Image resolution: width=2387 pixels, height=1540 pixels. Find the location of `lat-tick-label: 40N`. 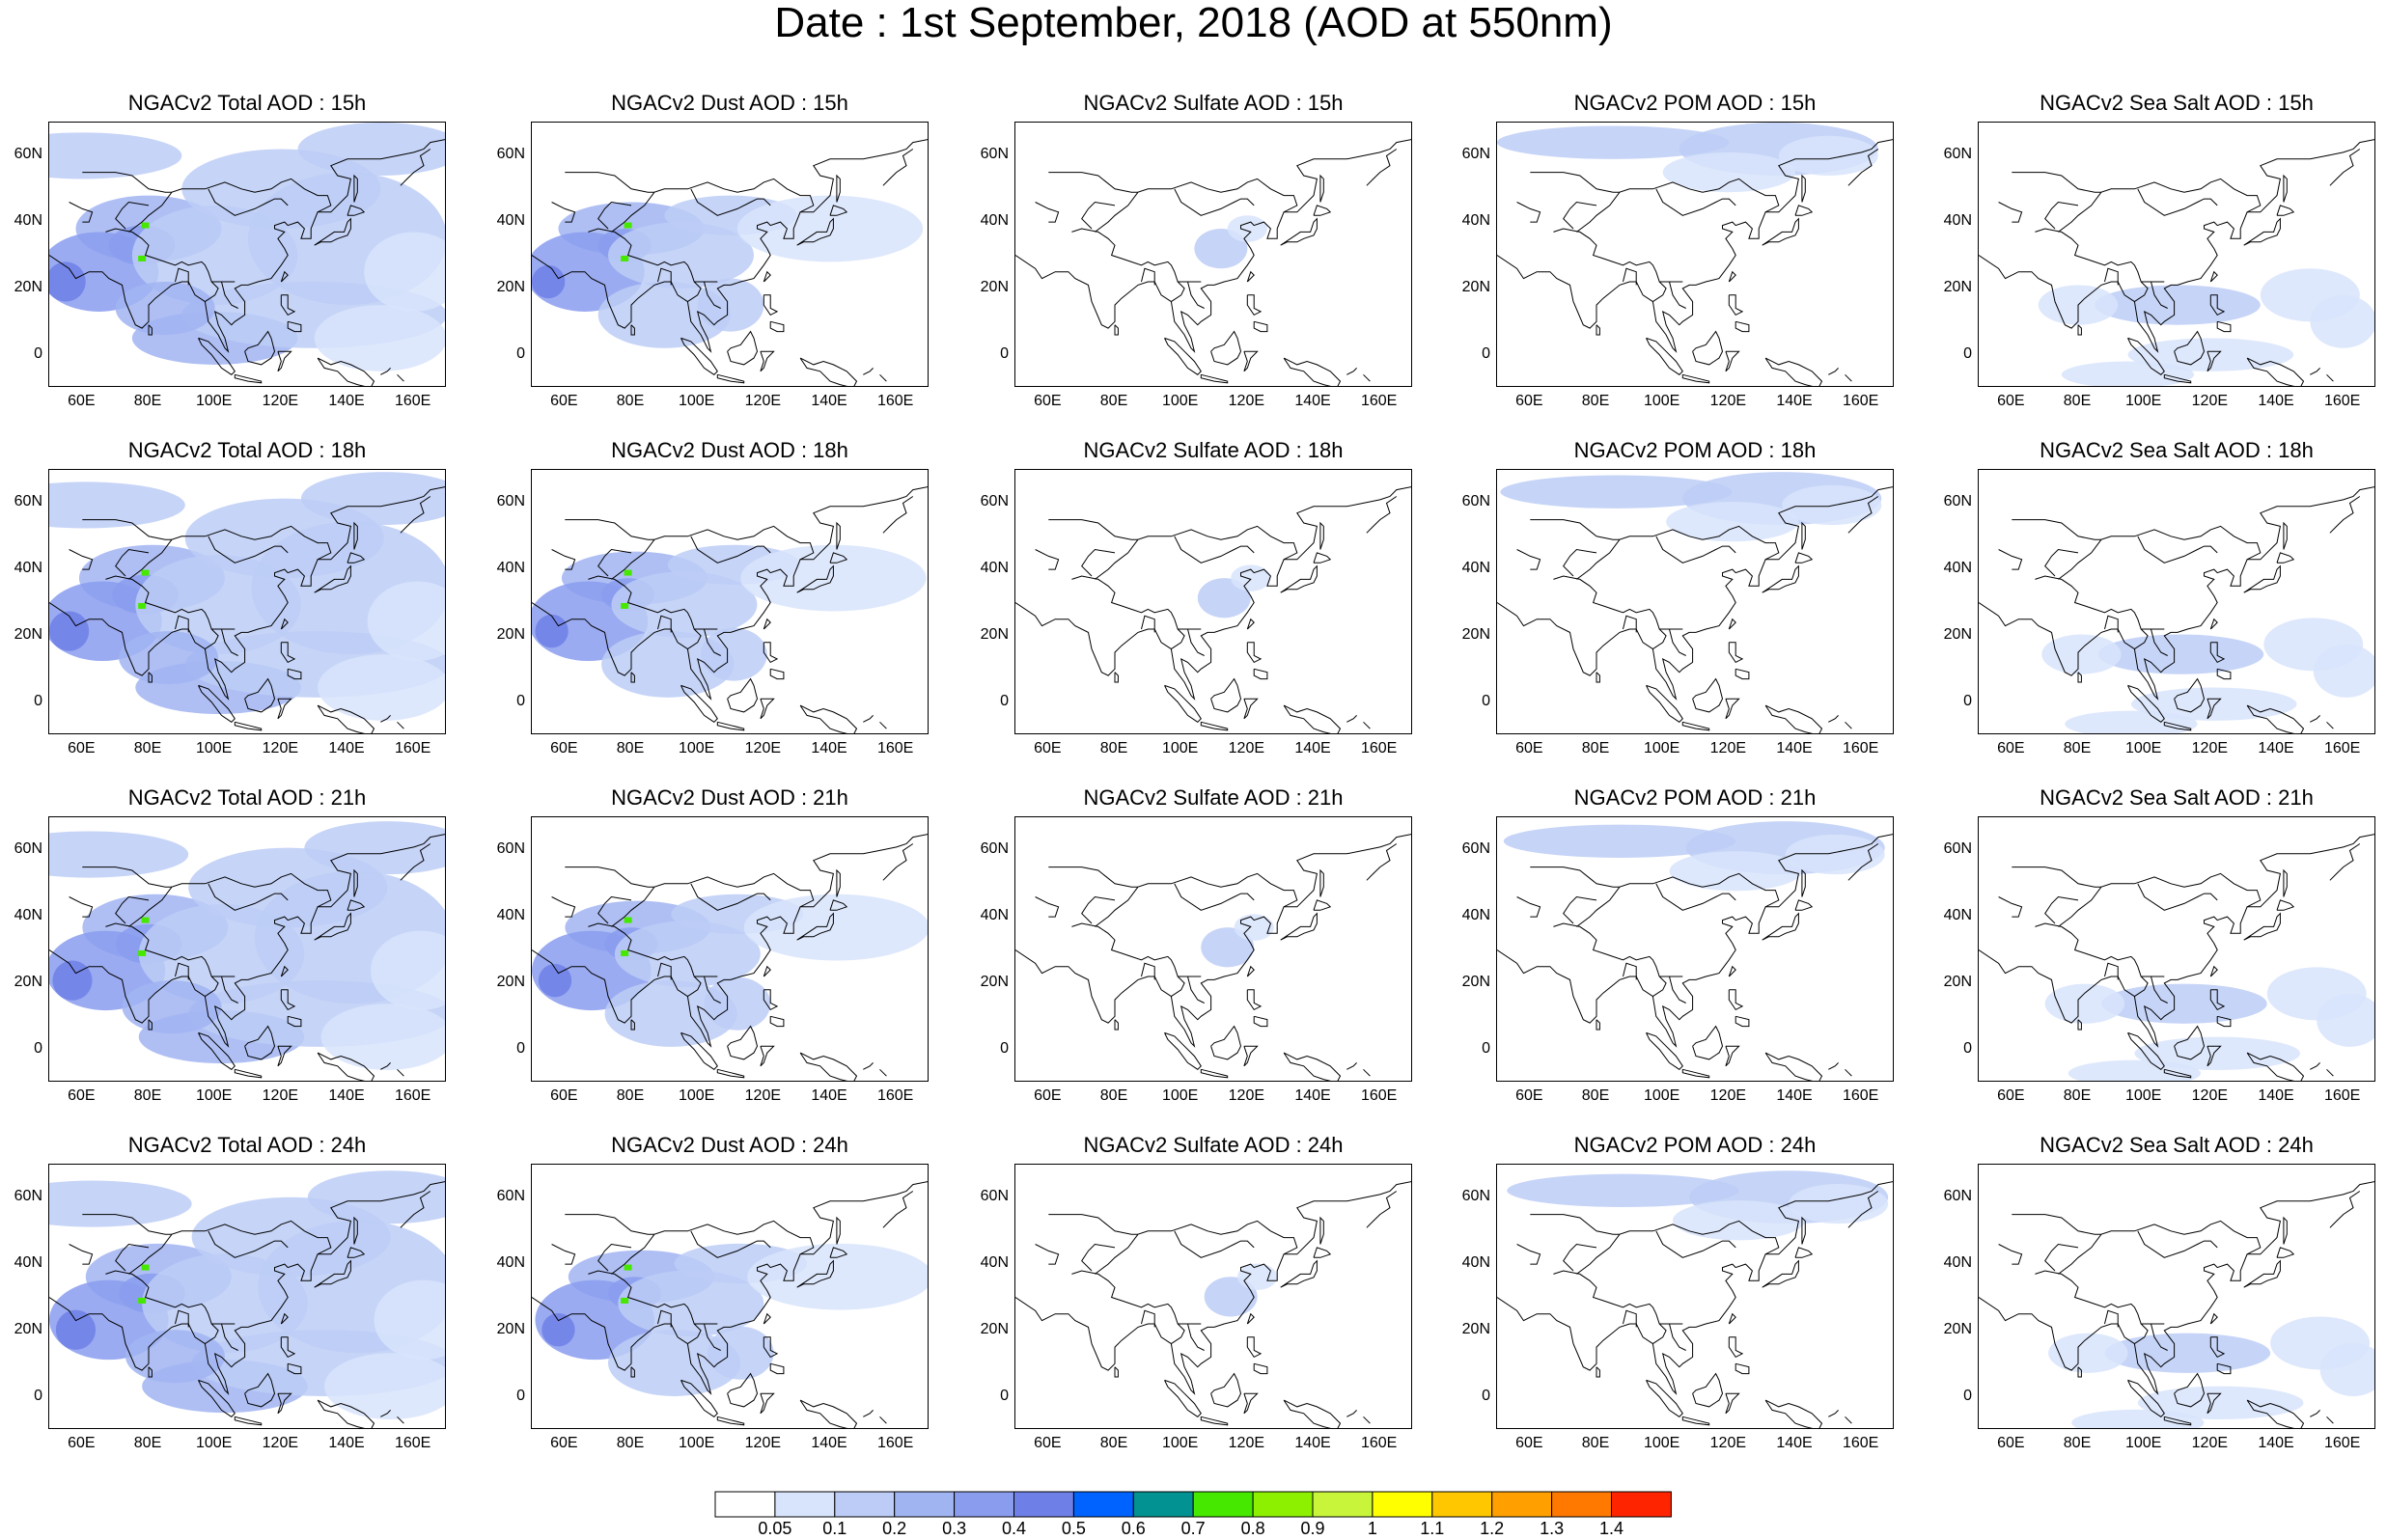

lat-tick-label: 40N is located at coordinates (1475, 915).